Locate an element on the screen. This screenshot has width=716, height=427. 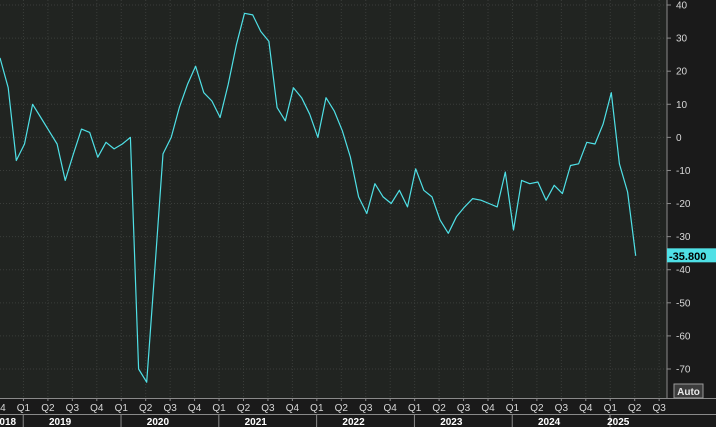
y-tick-label: 30 is located at coordinates (682, 39).